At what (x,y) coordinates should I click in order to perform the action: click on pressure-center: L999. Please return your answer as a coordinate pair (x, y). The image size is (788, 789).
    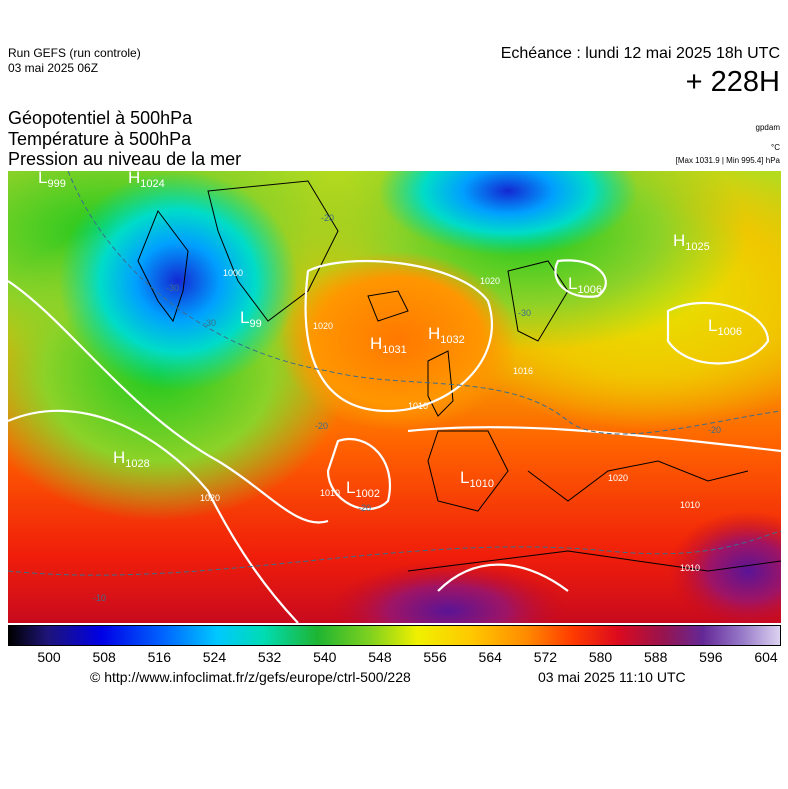
    Looking at the image, I should click on (52, 180).